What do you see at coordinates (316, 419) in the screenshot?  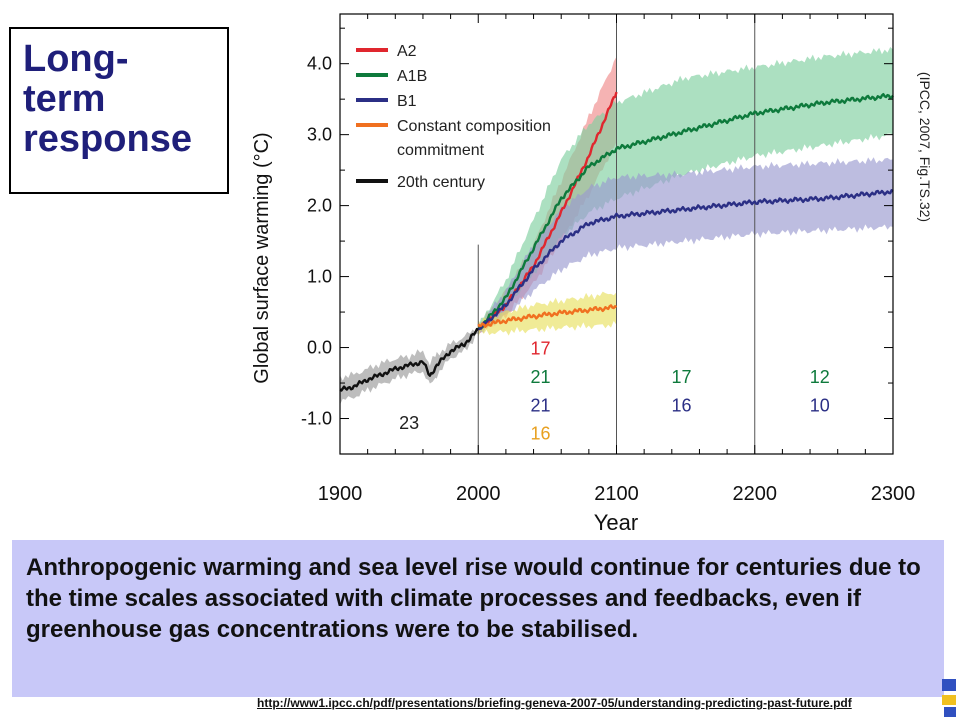 I see `y-tick-label: -1.0` at bounding box center [316, 419].